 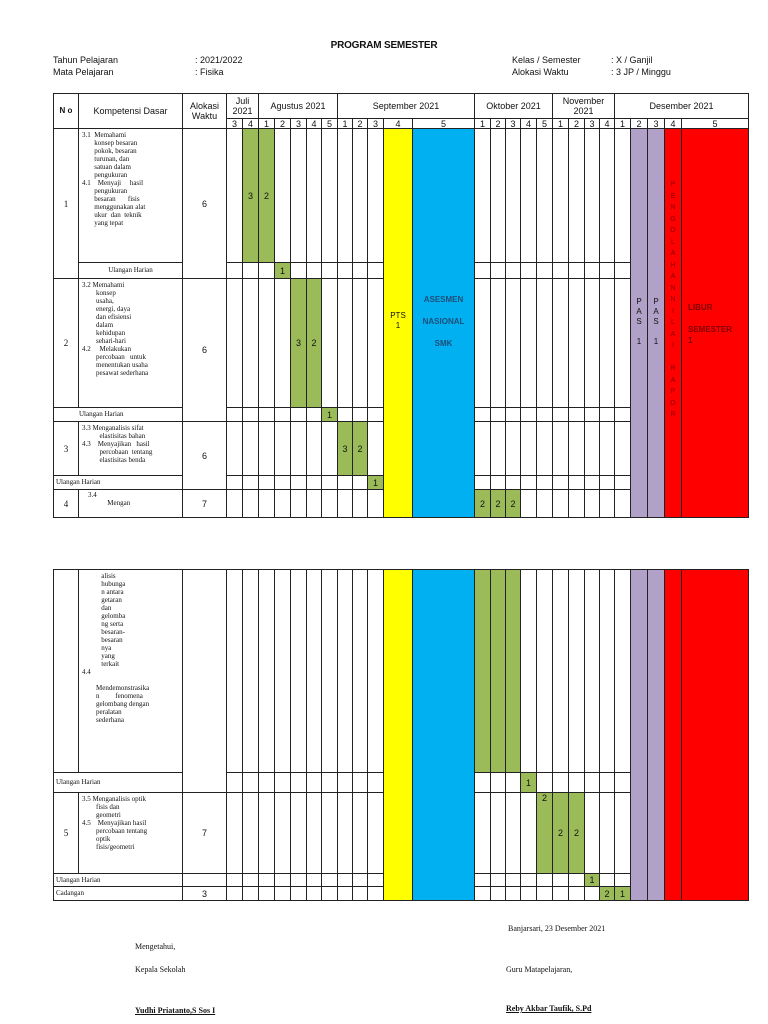 What do you see at coordinates (483, 671) in the screenshot?
I see `jp-cell` at bounding box center [483, 671].